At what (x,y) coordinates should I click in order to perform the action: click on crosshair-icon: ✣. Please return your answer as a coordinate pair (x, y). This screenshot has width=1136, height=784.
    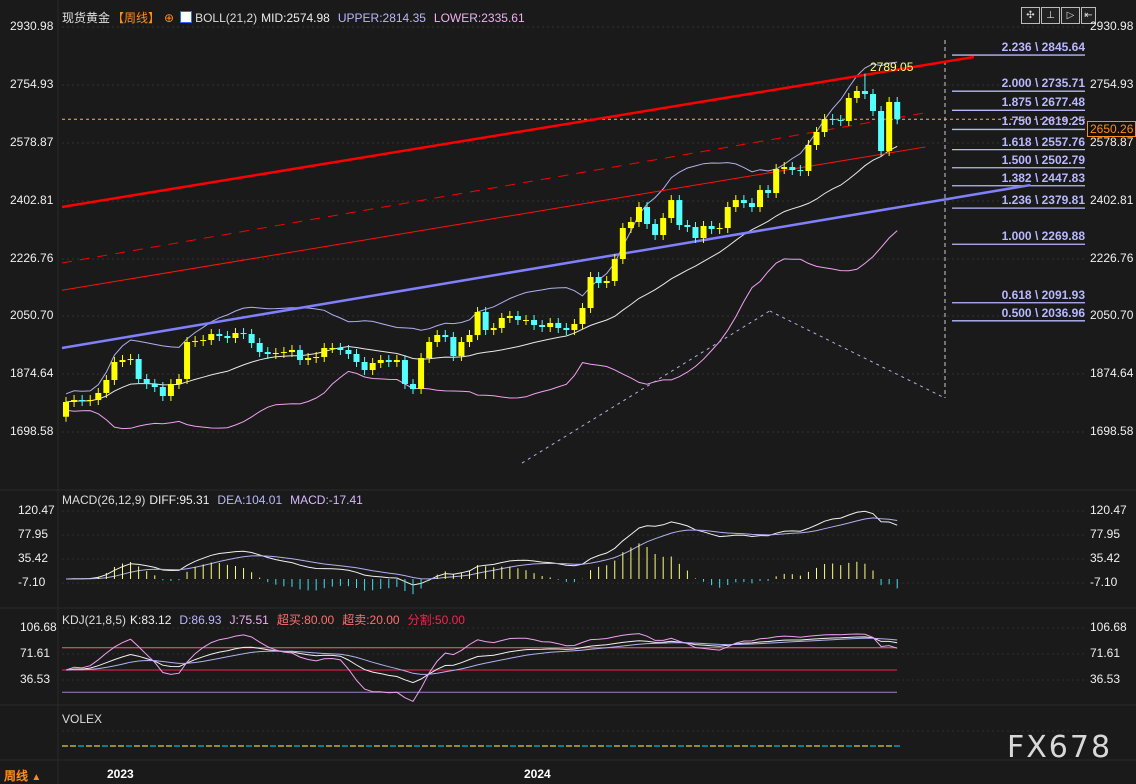
    Looking at the image, I should click on (1030, 15).